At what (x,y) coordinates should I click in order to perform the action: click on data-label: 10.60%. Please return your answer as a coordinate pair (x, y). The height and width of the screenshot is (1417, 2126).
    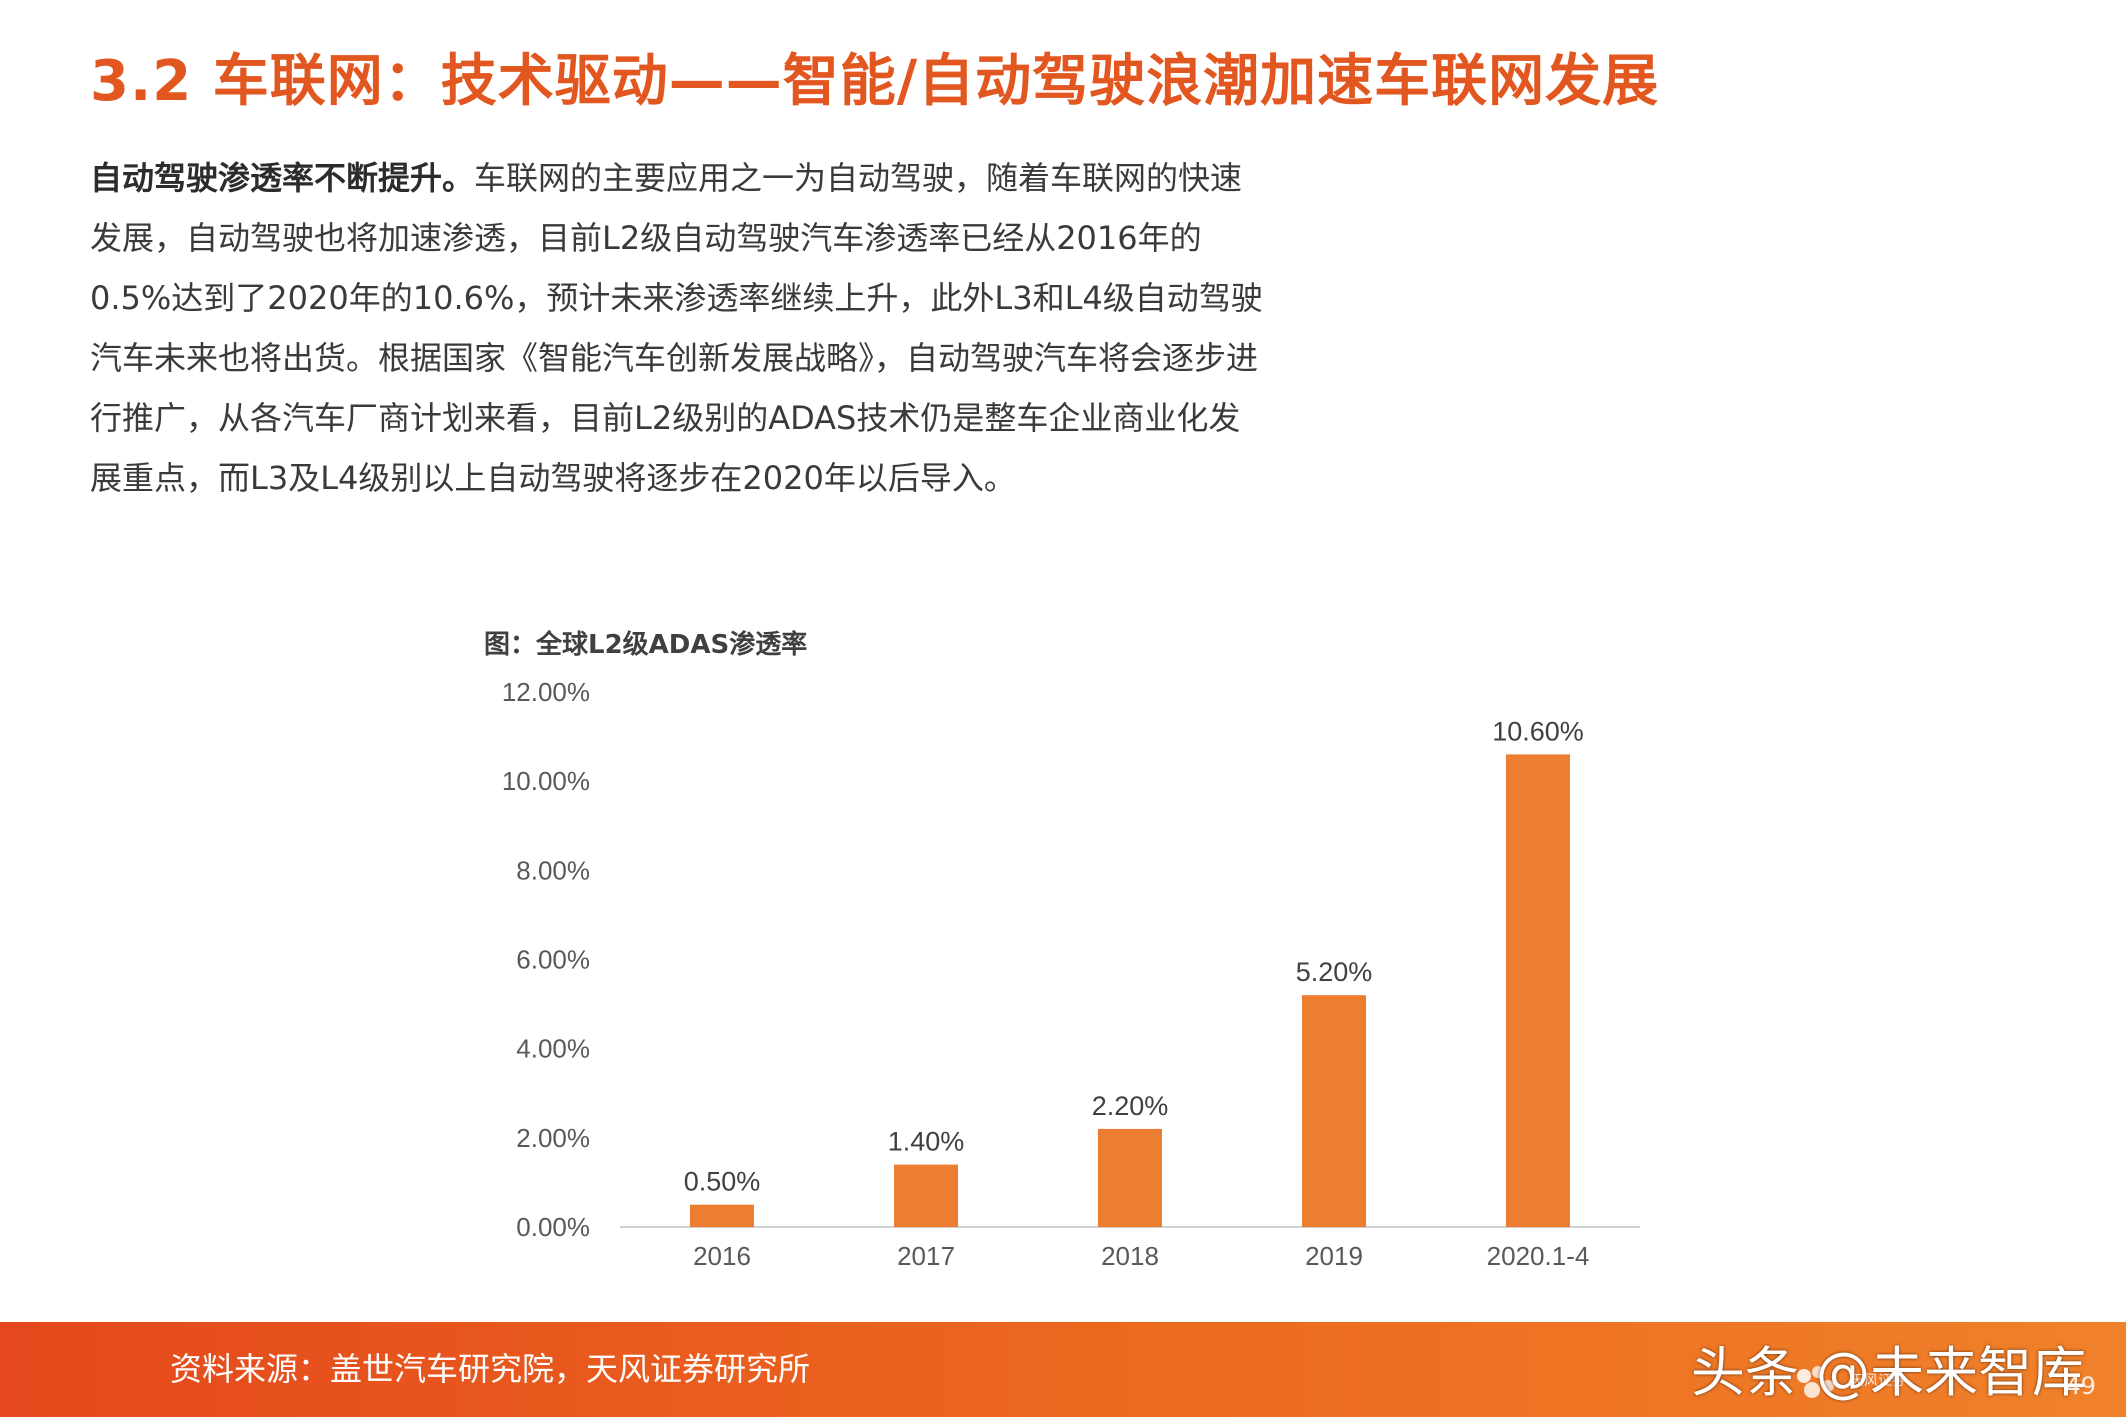
    Looking at the image, I should click on (1538, 731).